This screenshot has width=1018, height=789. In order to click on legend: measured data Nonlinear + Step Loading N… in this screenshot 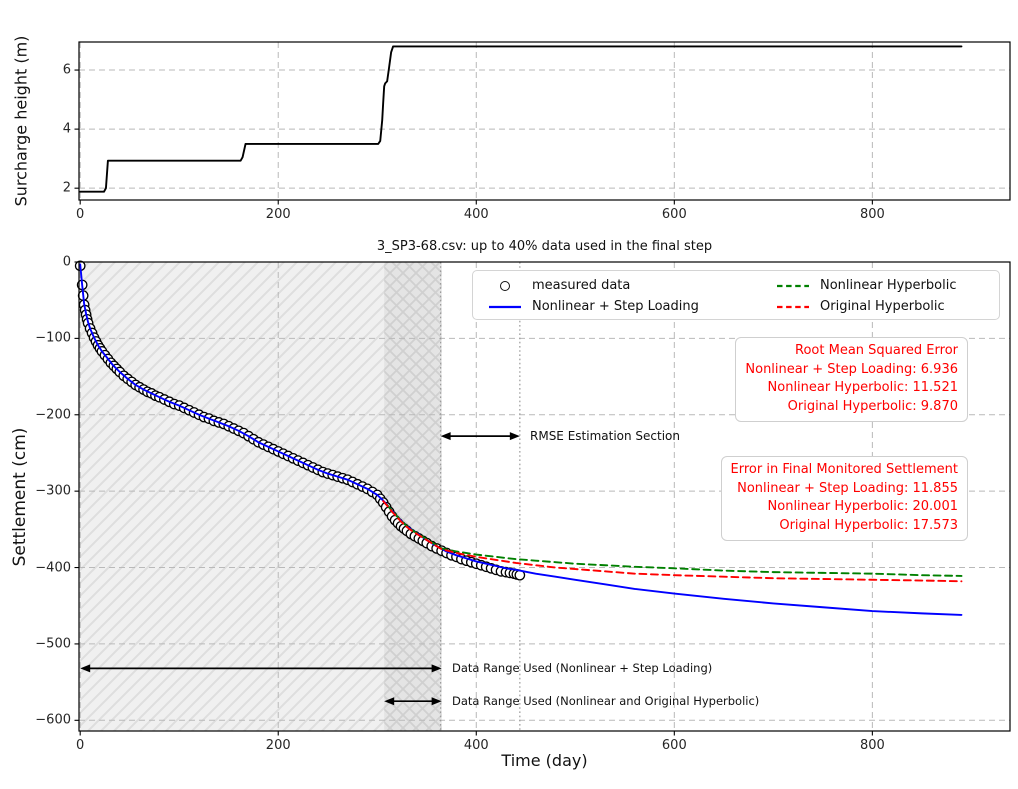, I will do `click(736, 295)`.